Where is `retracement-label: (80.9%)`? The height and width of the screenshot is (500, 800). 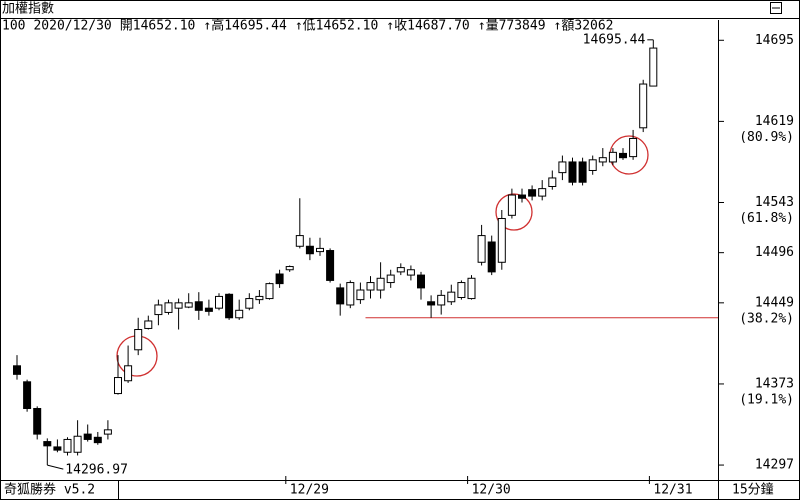 retracement-label: (80.9%) is located at coordinates (766, 137).